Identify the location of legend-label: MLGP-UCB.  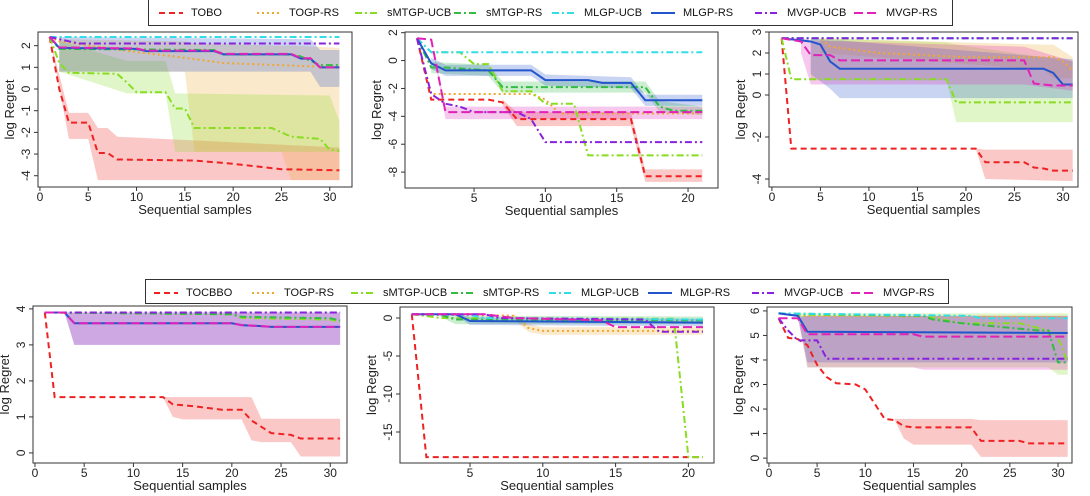
(613, 12).